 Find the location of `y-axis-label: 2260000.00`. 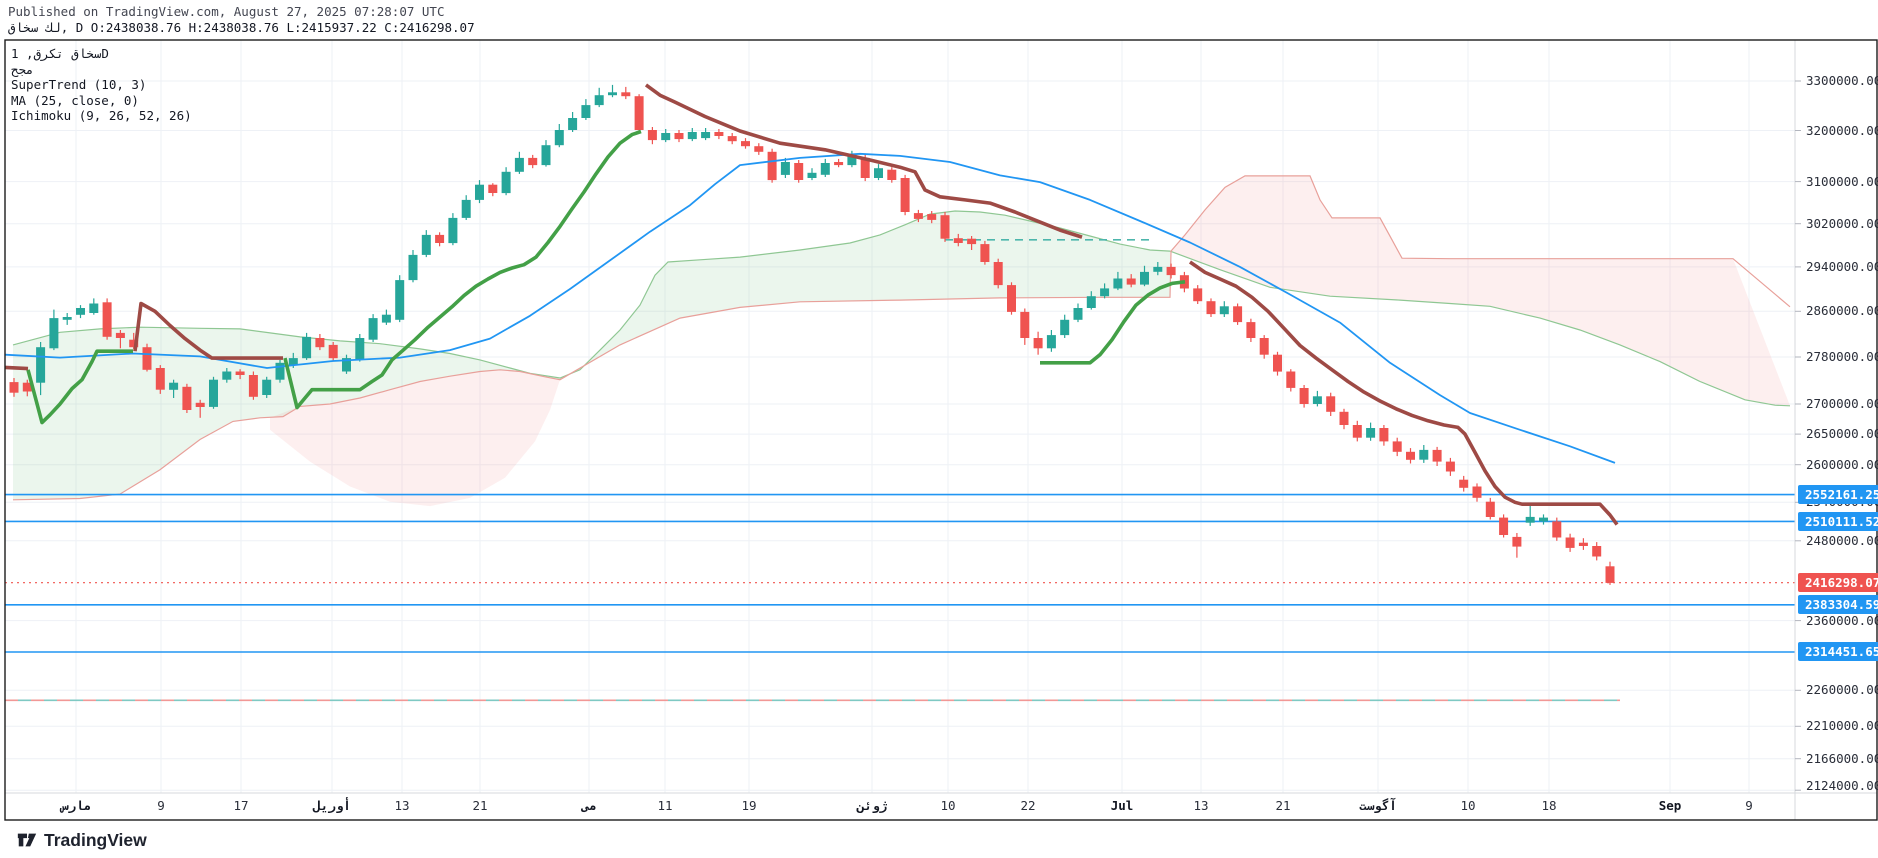

y-axis-label: 2260000.00 is located at coordinates (1842, 689).